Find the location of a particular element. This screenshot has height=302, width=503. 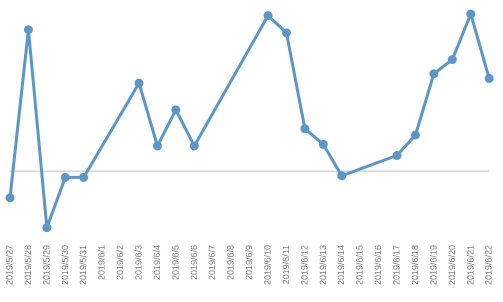

x-tick-label: 2019/6/14 is located at coordinates (341, 265).